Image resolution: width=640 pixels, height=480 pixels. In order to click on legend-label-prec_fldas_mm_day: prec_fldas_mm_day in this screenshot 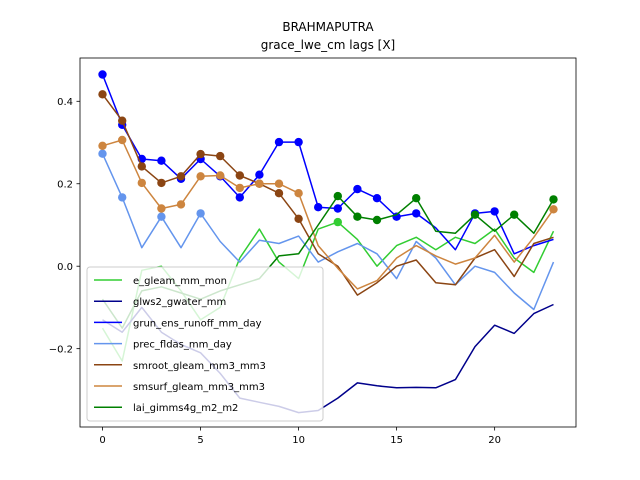, I will do `click(182, 345)`.